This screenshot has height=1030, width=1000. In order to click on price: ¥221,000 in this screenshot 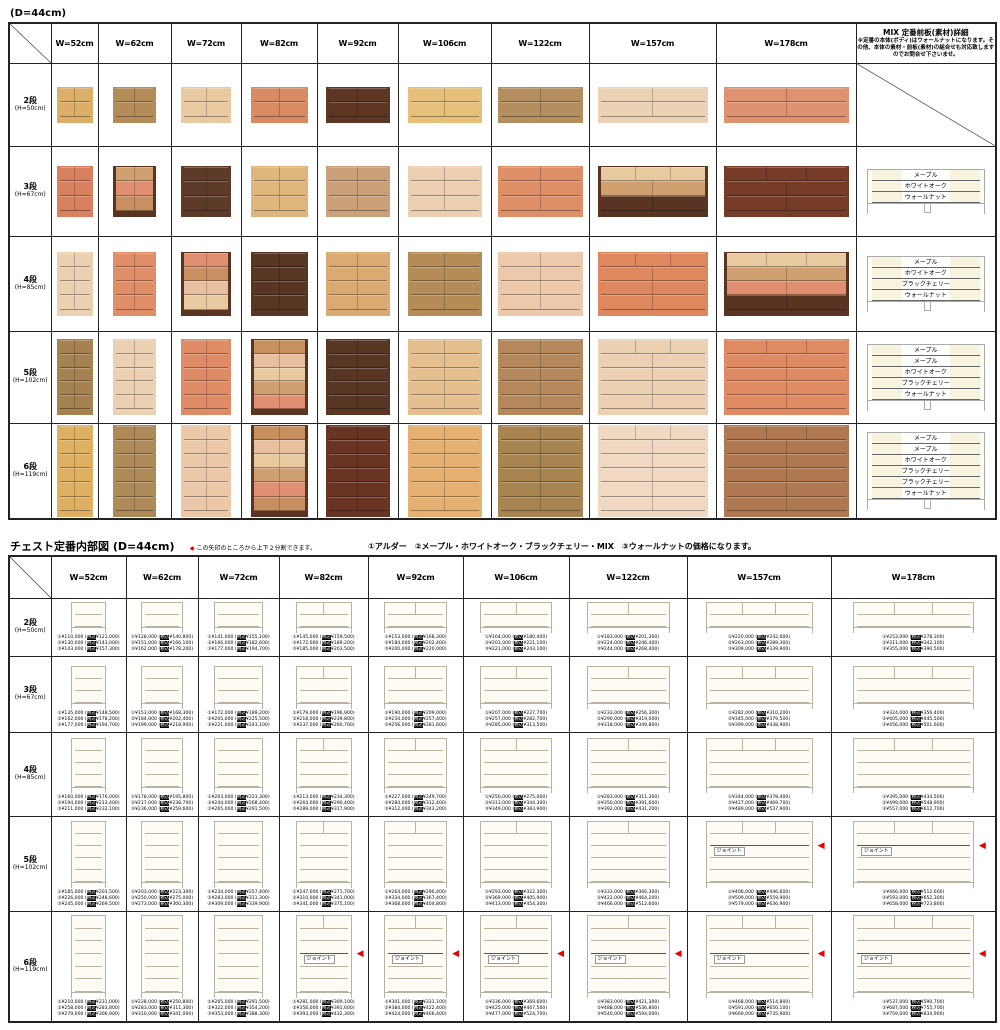, I will do `click(222, 725)`.